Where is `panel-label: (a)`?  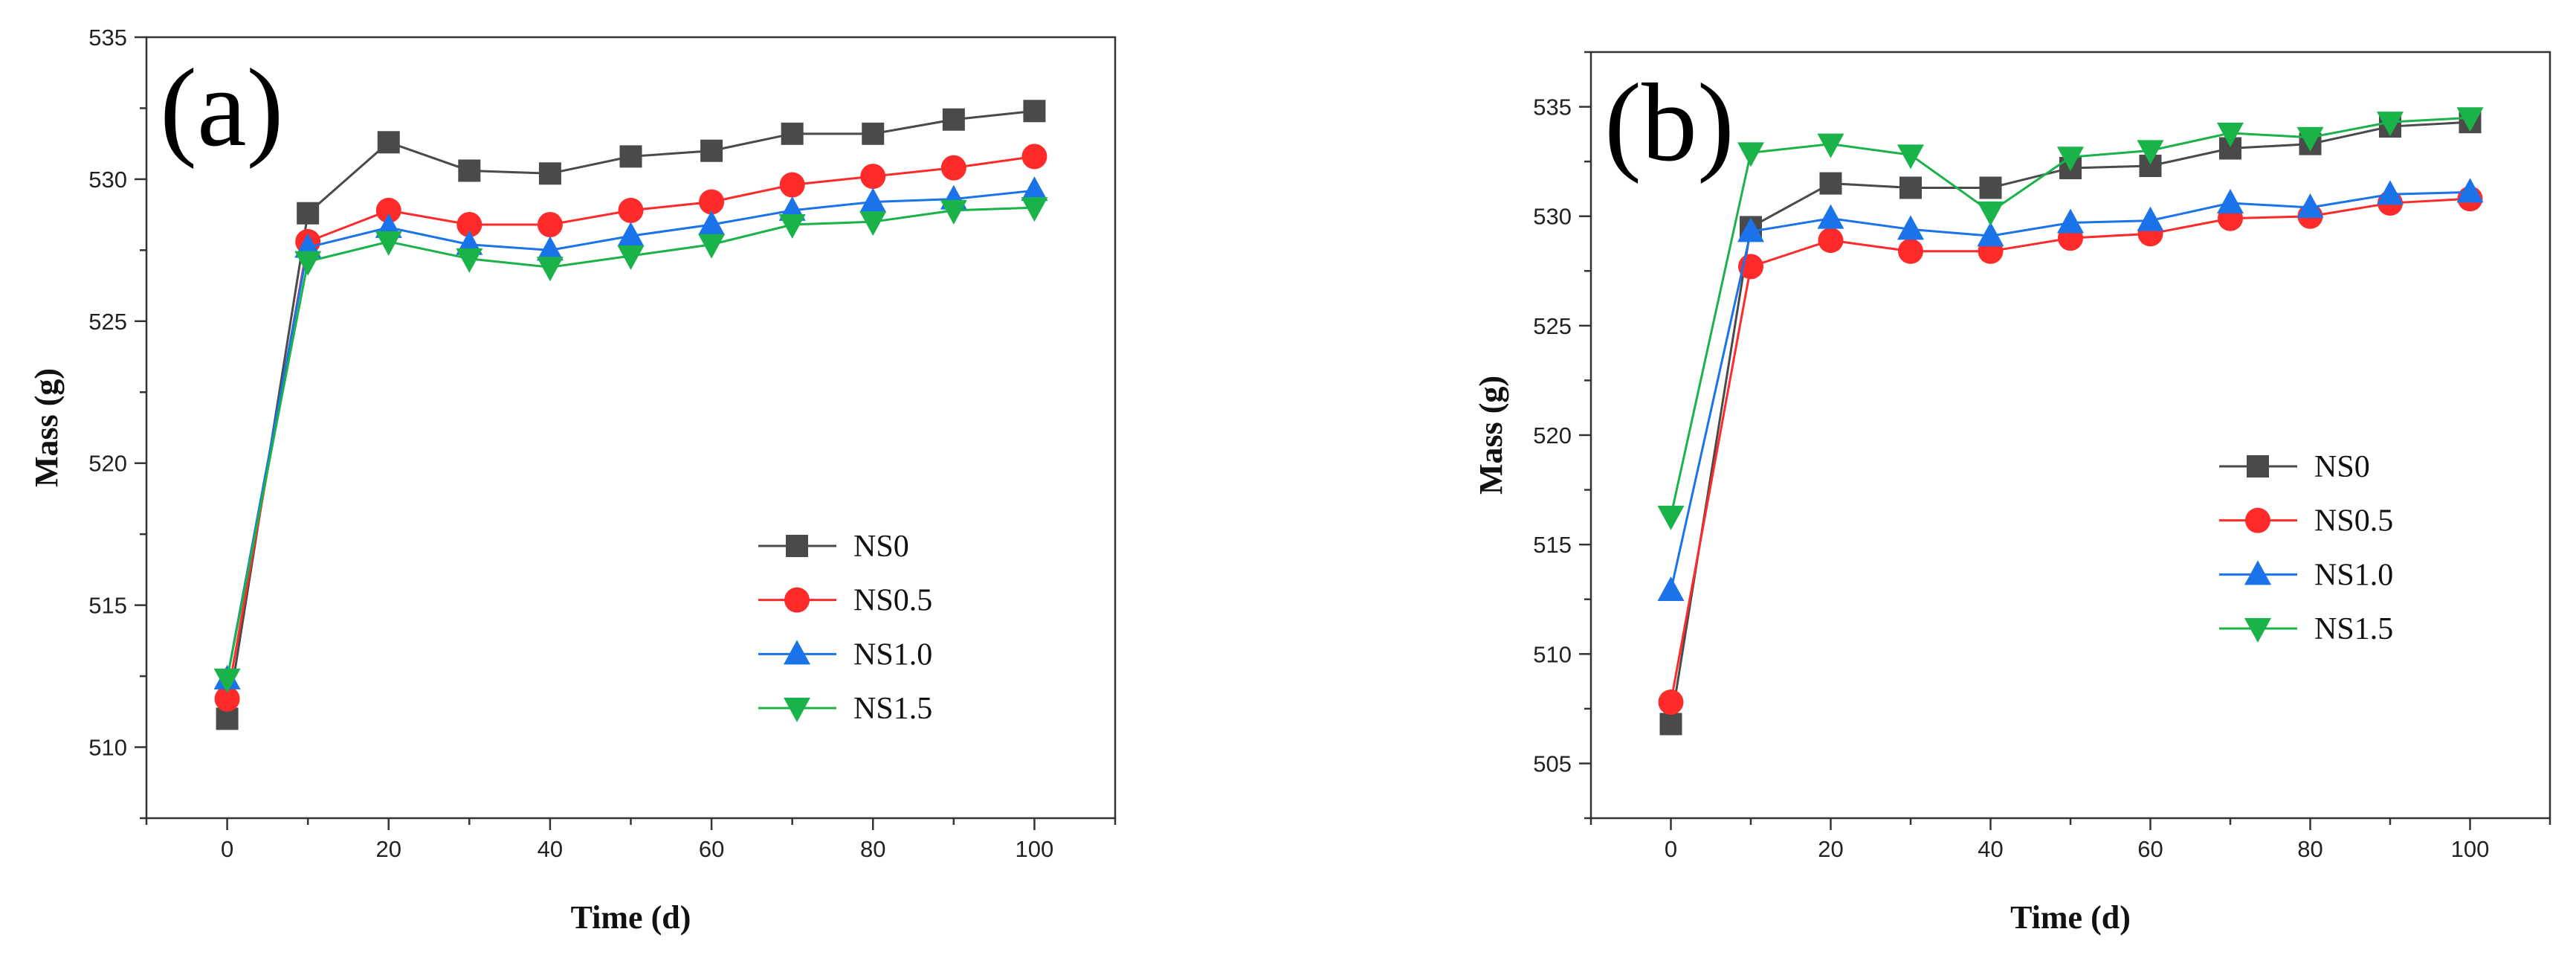 panel-label: (a) is located at coordinates (221, 108).